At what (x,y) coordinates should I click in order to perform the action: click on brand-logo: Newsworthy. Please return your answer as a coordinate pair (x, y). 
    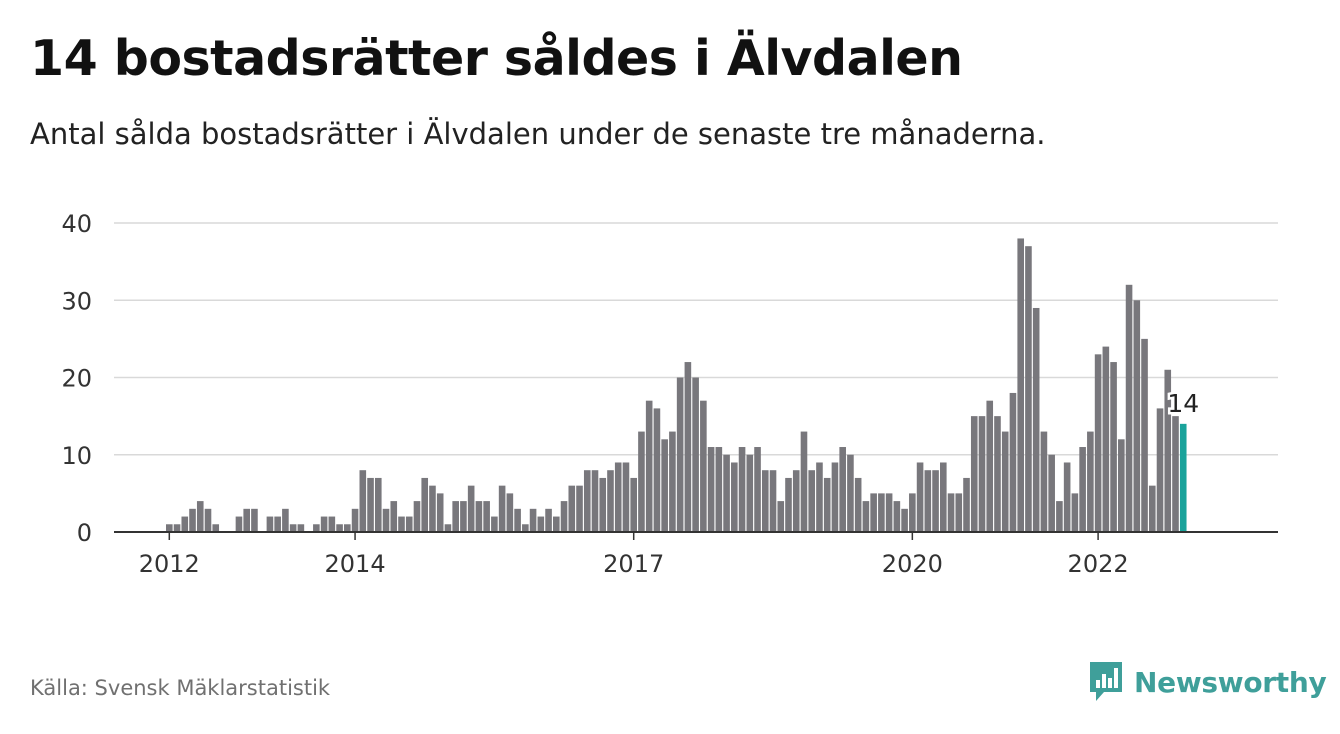
    Looking at the image, I should click on (1207, 682).